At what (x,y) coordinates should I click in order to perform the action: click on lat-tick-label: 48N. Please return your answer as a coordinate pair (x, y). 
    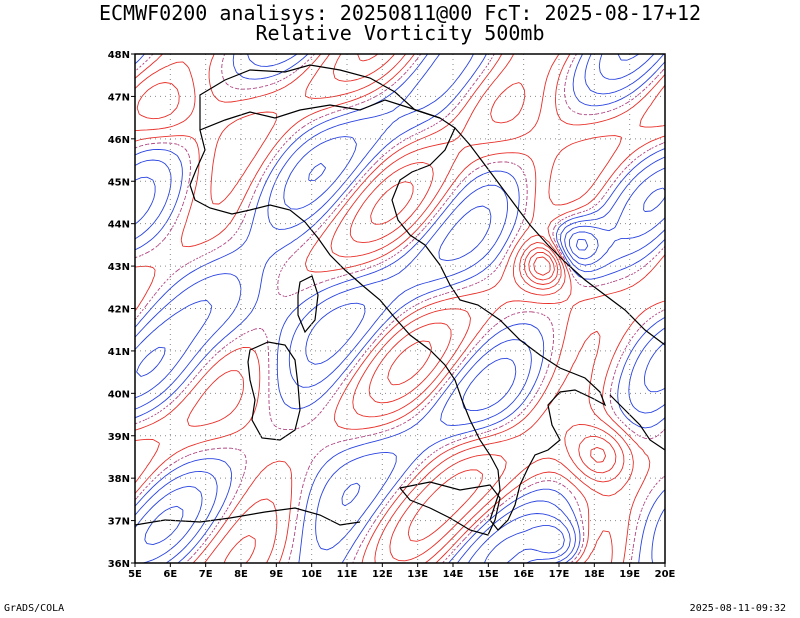
    Looking at the image, I should click on (119, 55).